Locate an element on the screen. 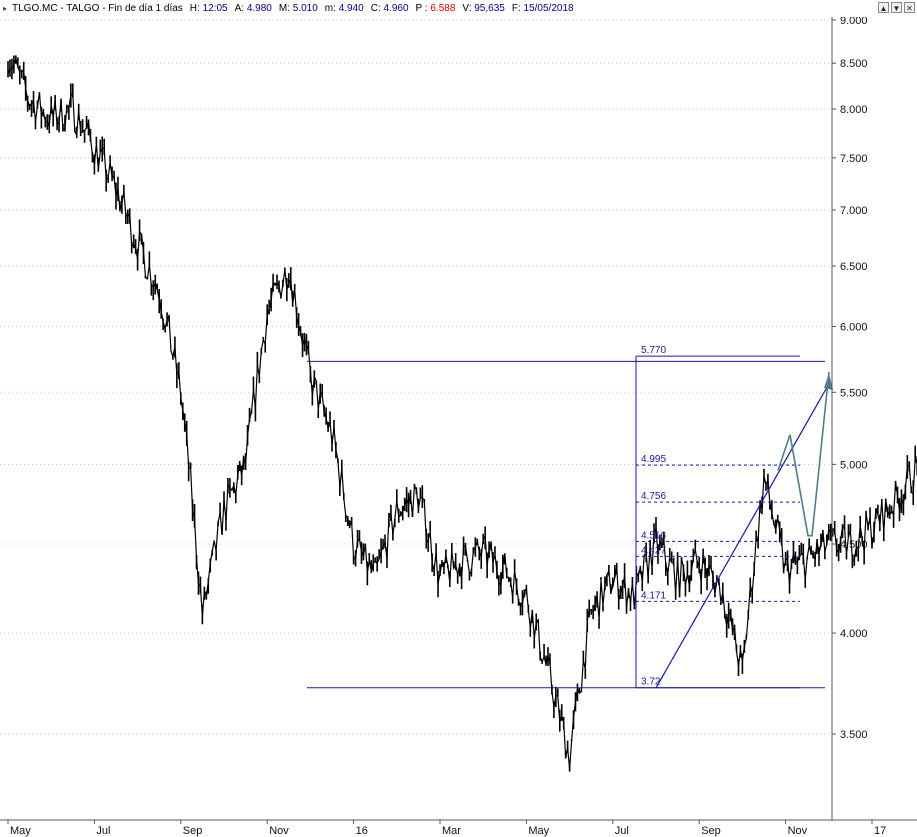  quote-field-value: 6.588 is located at coordinates (443, 8).